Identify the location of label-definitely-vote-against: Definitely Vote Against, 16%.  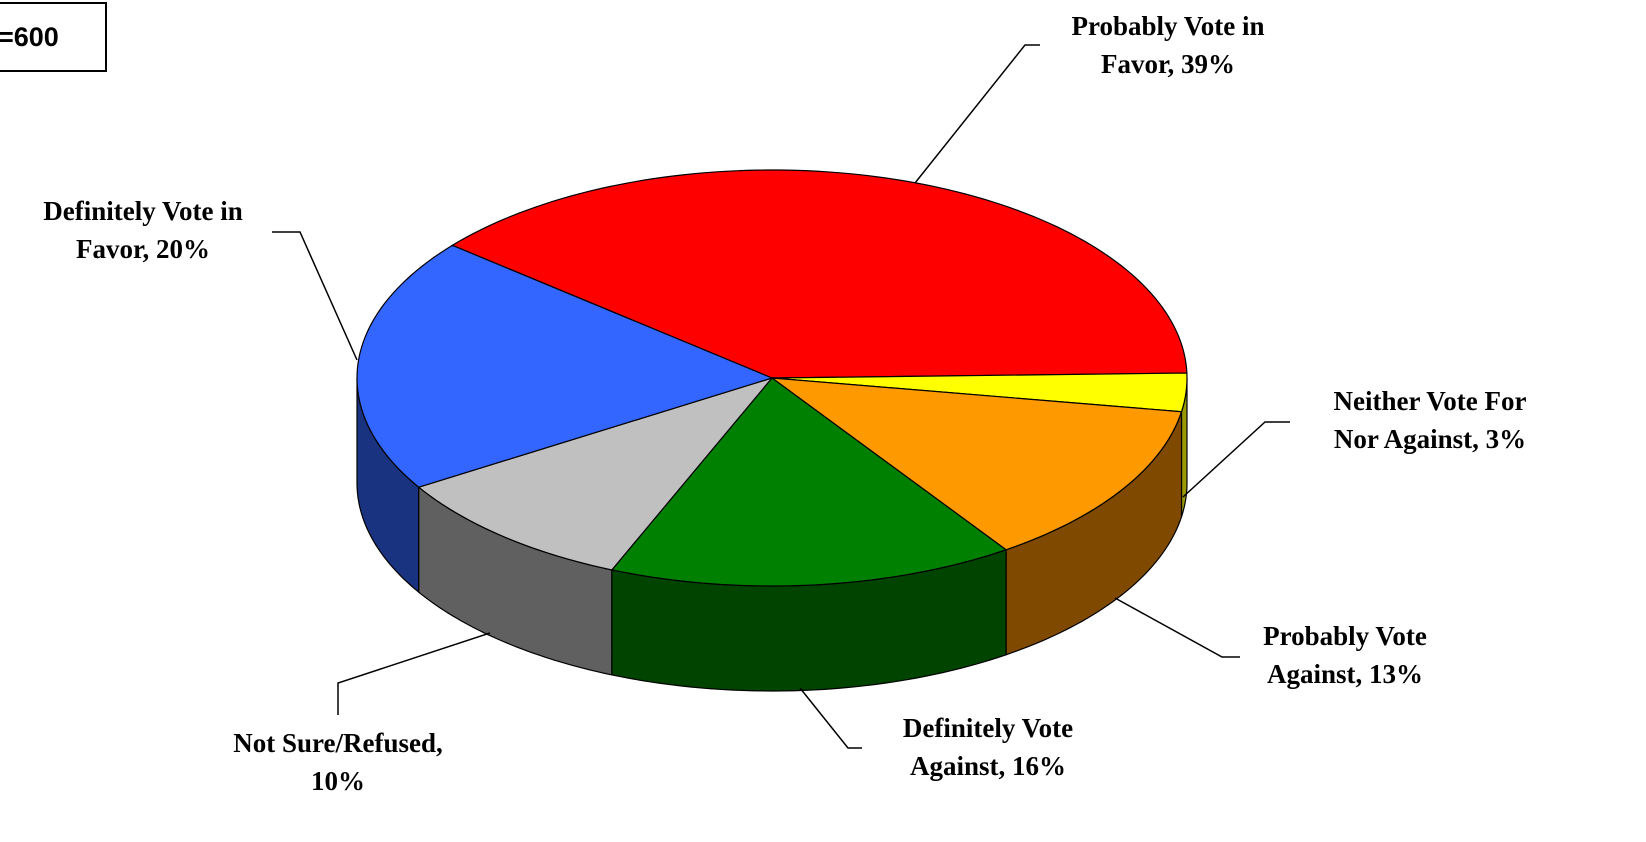
(988, 747).